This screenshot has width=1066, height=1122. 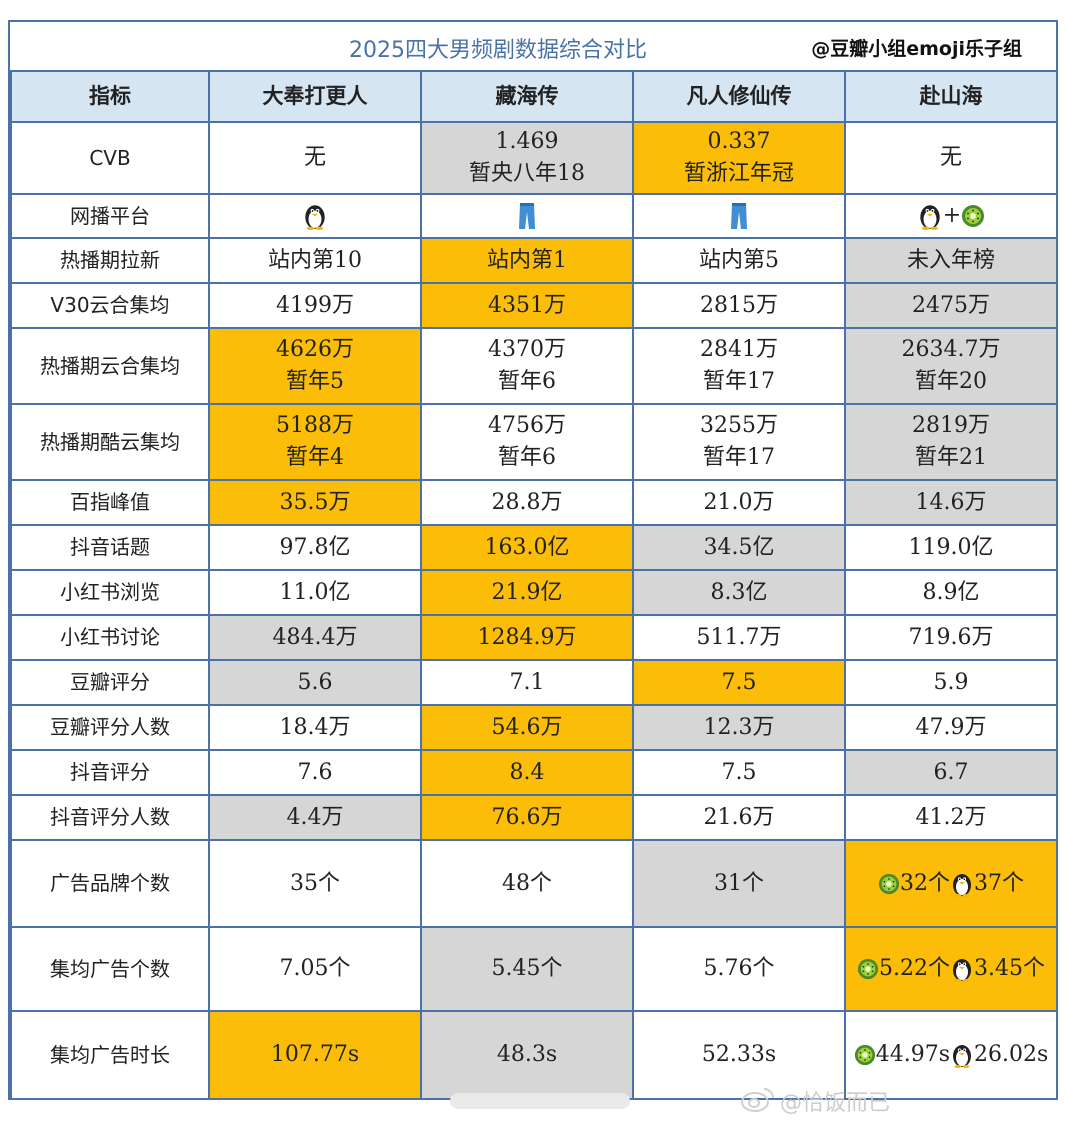 I want to click on cell-value: 4626万, so click(x=315, y=350).